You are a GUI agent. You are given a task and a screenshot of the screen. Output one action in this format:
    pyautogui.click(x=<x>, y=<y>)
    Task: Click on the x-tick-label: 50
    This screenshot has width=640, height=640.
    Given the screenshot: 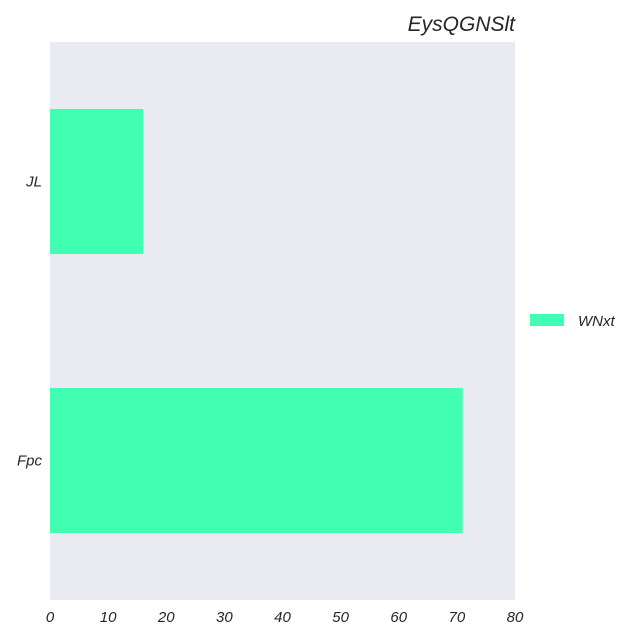 What is the action you would take?
    pyautogui.click(x=340, y=617)
    